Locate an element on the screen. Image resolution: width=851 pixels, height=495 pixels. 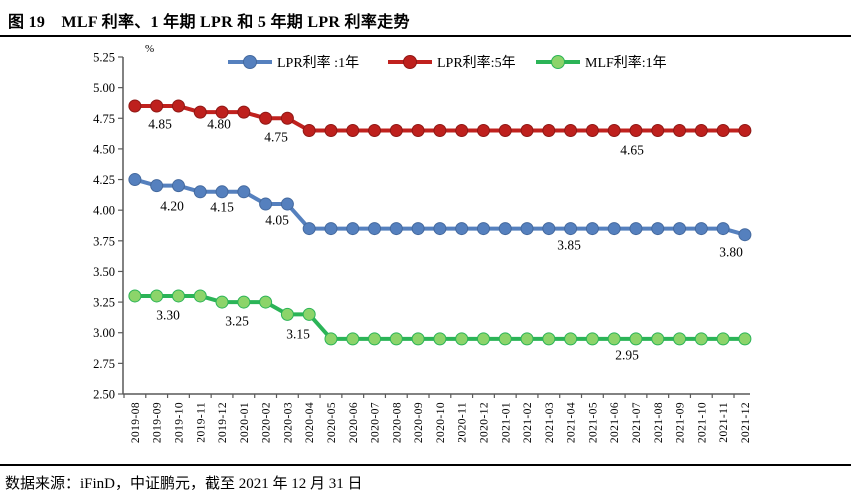
x-tick-label: 2020-03 is located at coordinates (288, 422).